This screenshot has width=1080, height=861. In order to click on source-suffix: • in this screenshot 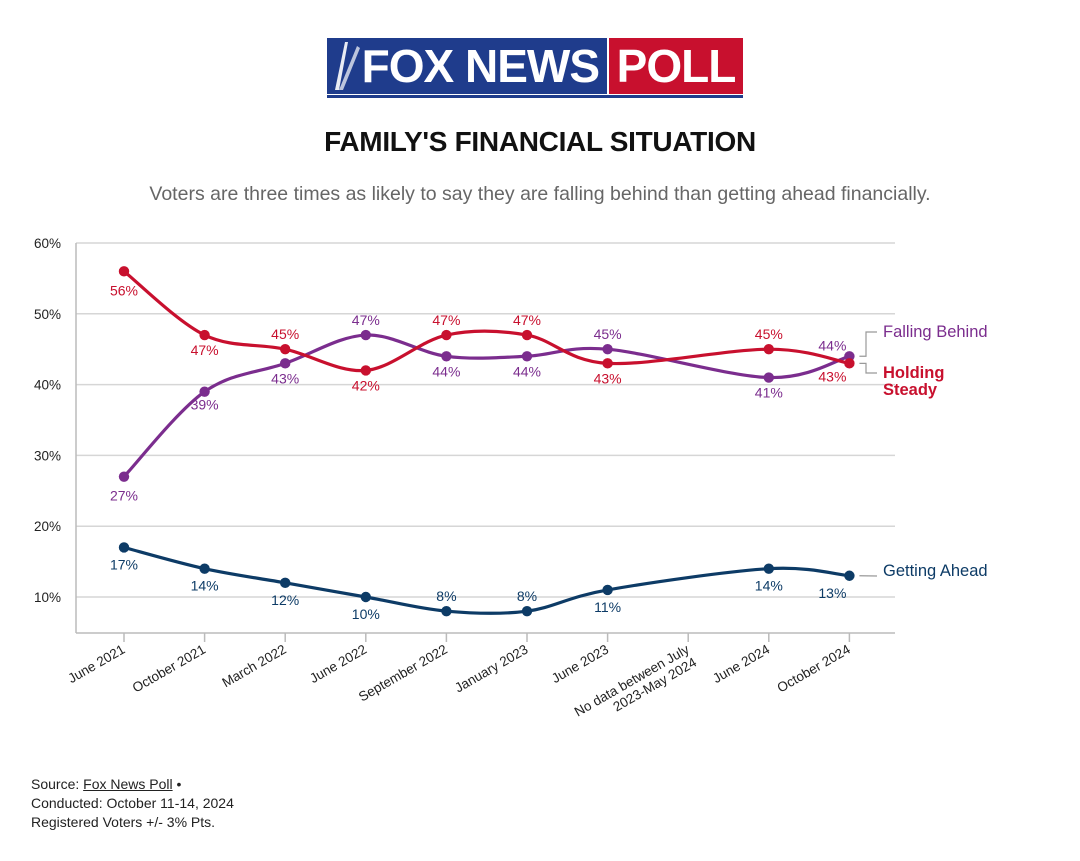, I will do `click(177, 784)`.